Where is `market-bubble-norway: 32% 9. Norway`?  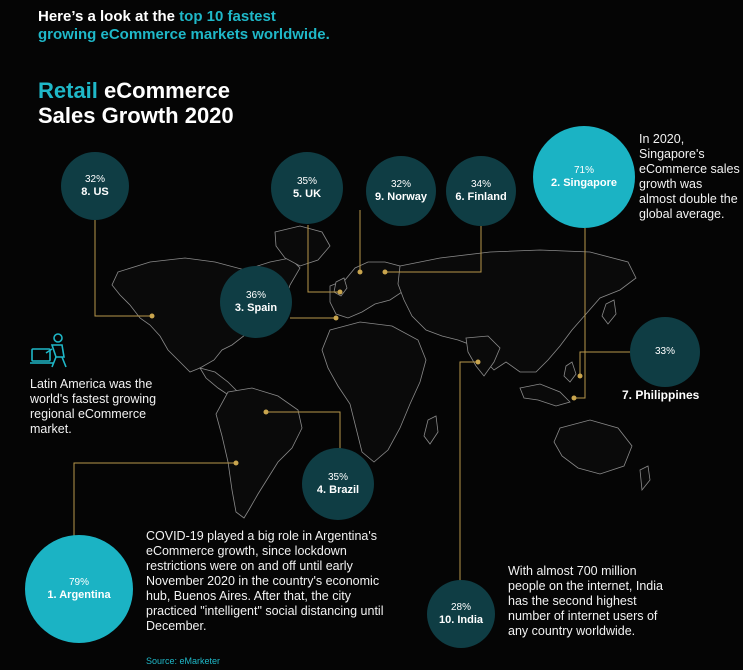 market-bubble-norway: 32% 9. Norway is located at coordinates (401, 191).